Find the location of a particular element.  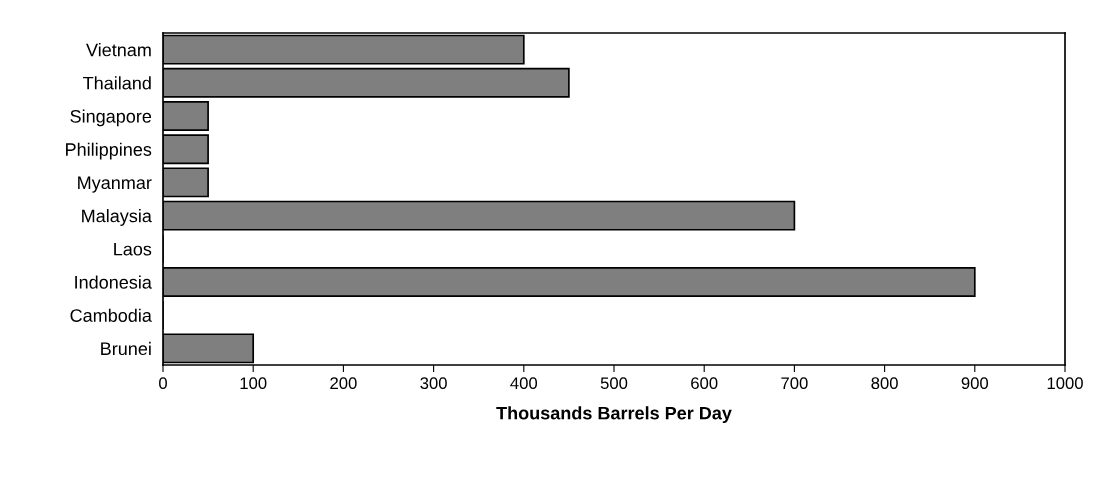

x-tick-label: 600 is located at coordinates (704, 383).